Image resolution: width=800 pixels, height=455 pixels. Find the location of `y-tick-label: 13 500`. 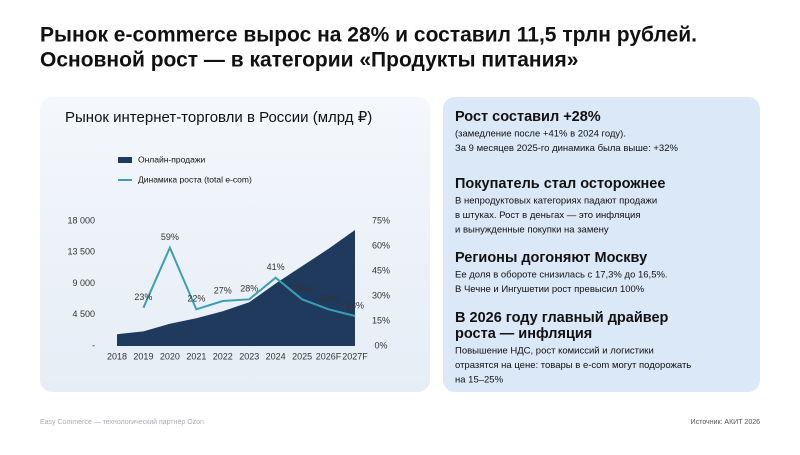

y-tick-label: 13 500 is located at coordinates (81, 252).